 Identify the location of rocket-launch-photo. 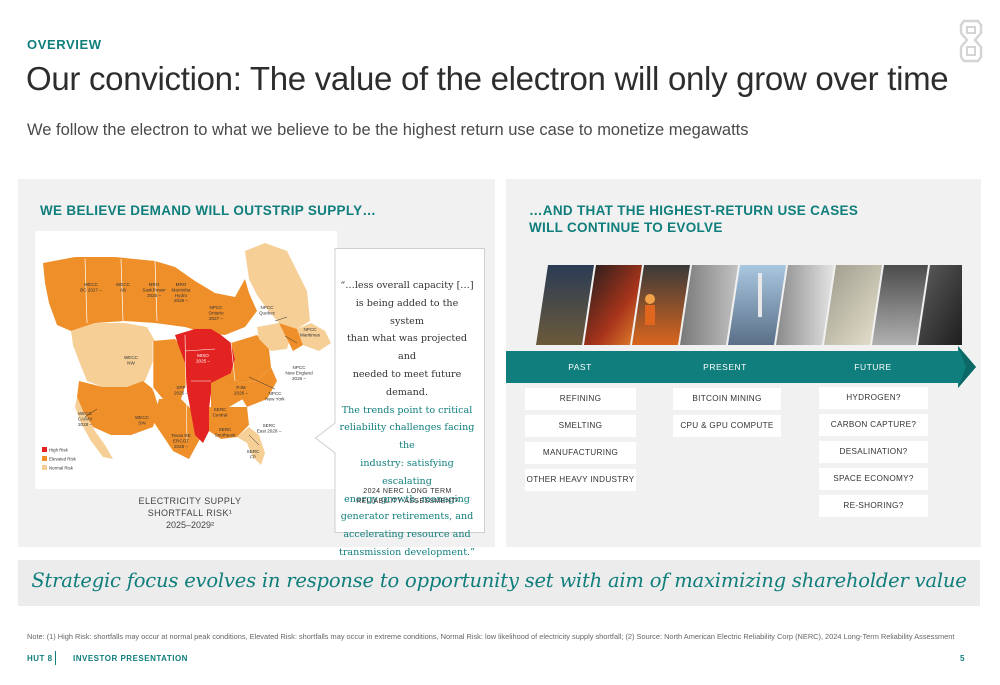
(900, 305).